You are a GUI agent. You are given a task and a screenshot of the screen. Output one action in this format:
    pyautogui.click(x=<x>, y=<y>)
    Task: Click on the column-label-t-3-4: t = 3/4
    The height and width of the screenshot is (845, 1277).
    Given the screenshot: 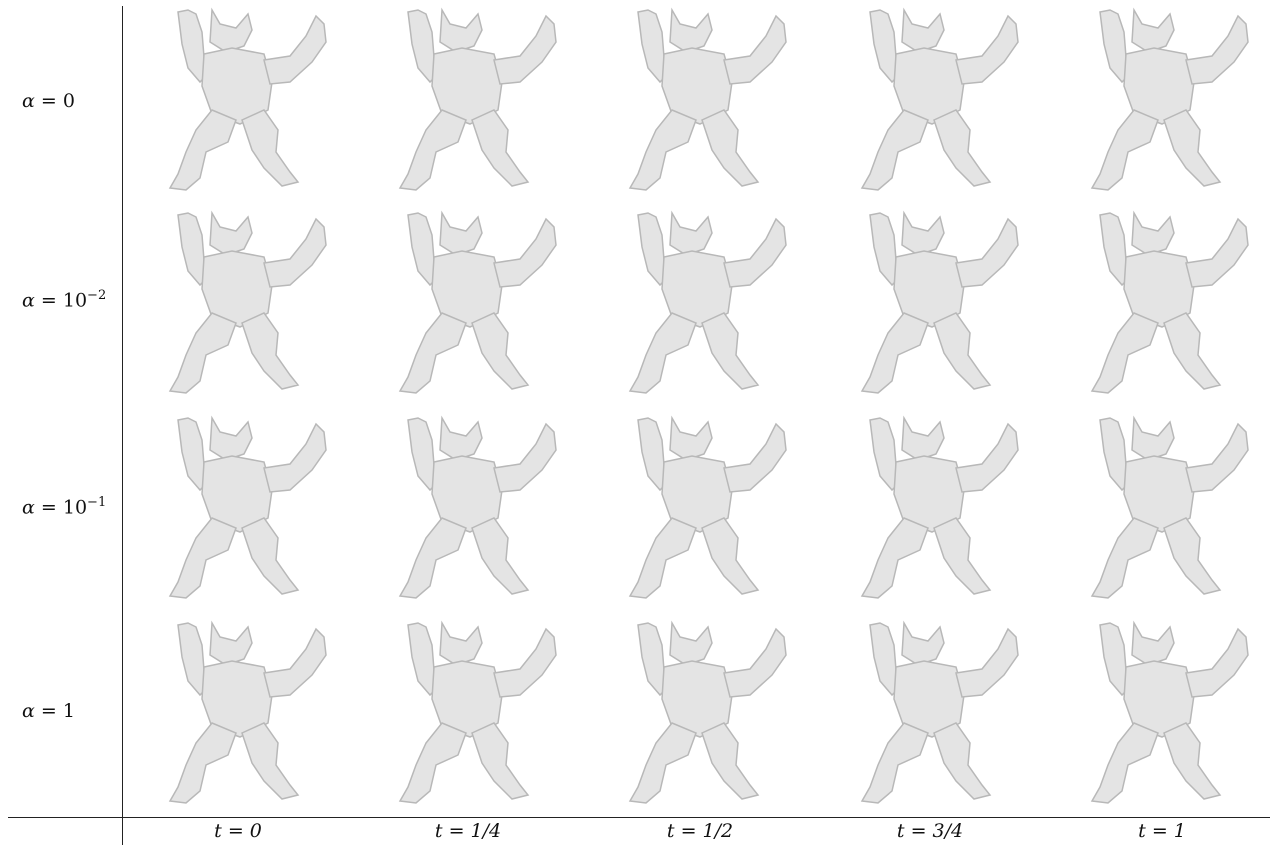 What is the action you would take?
    pyautogui.click(x=930, y=831)
    